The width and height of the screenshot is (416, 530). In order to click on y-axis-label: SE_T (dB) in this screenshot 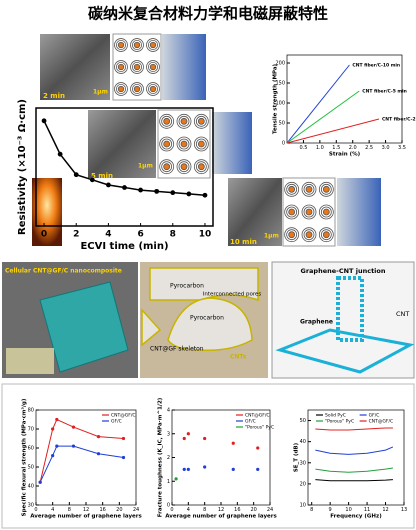, I will do `click(297, 457)`.